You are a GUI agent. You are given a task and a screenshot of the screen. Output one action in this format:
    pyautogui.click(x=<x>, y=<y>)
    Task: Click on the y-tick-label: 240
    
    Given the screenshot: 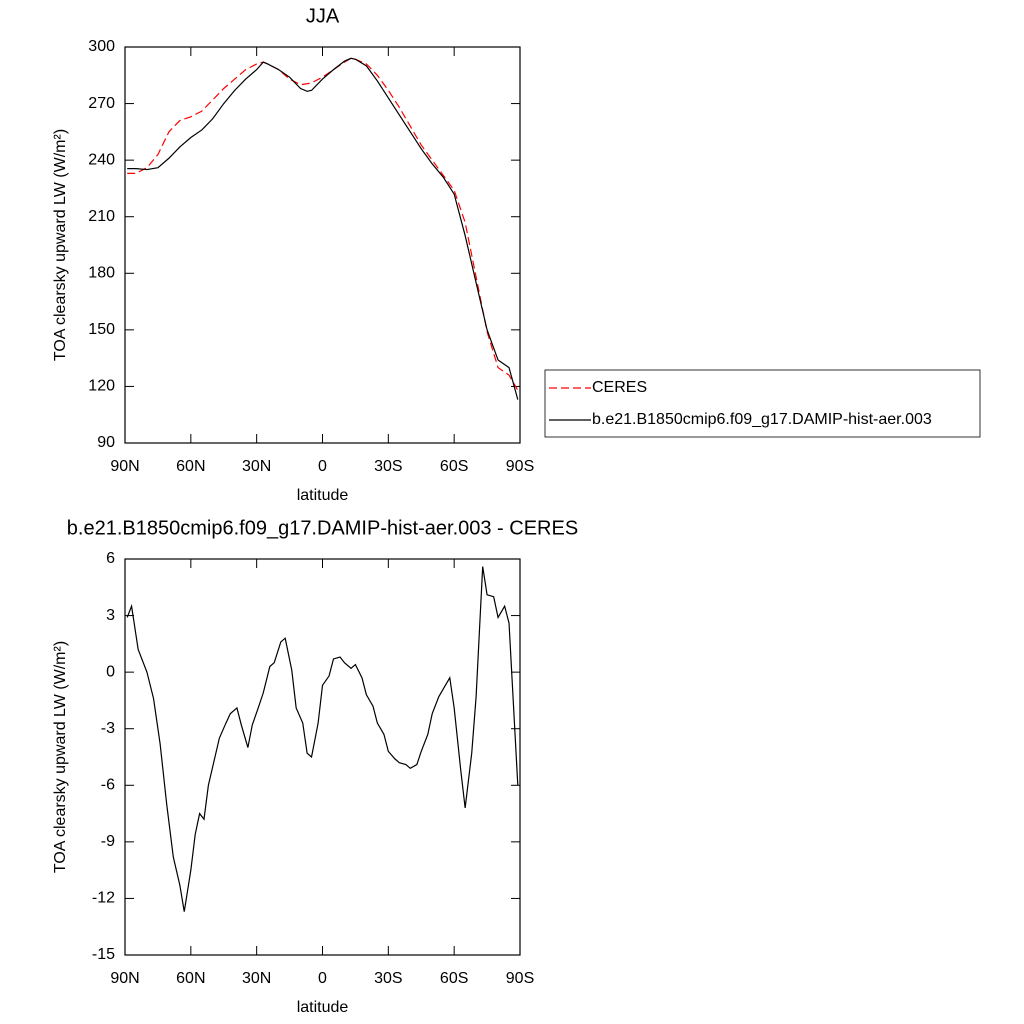 What is the action you would take?
    pyautogui.click(x=101, y=159)
    